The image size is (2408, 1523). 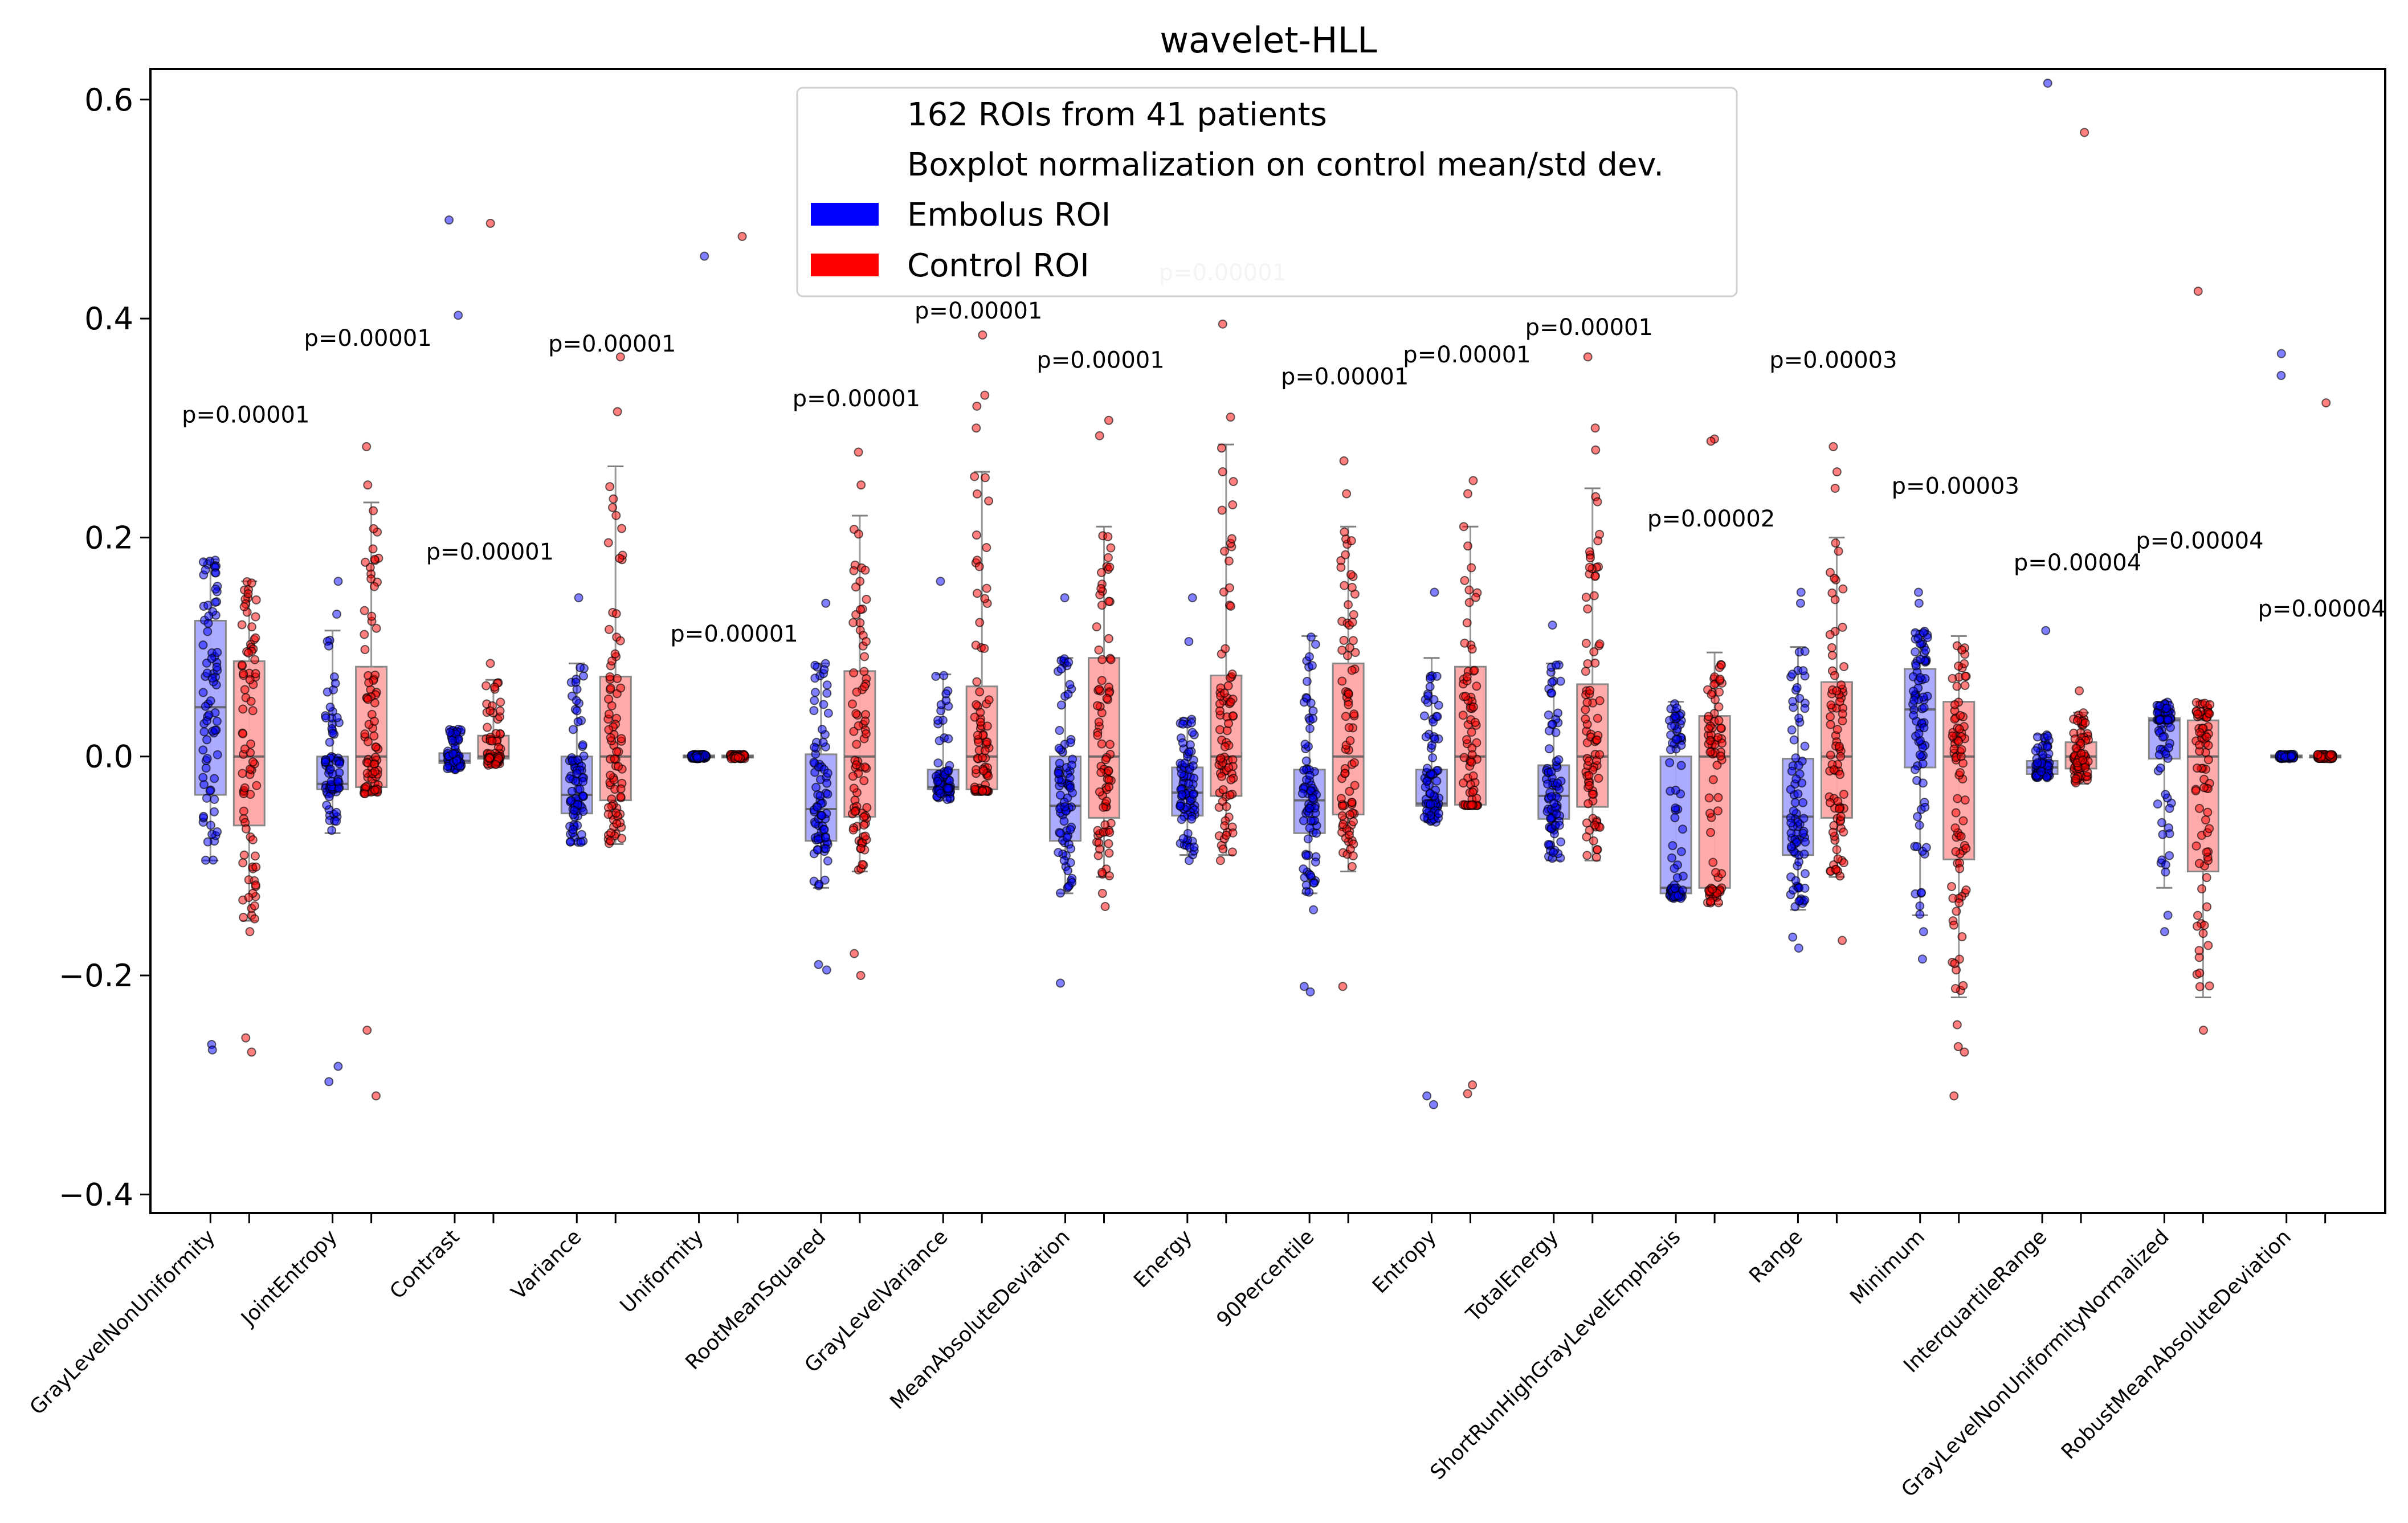 I want to click on x-category-label: Contrast, so click(x=425, y=1264).